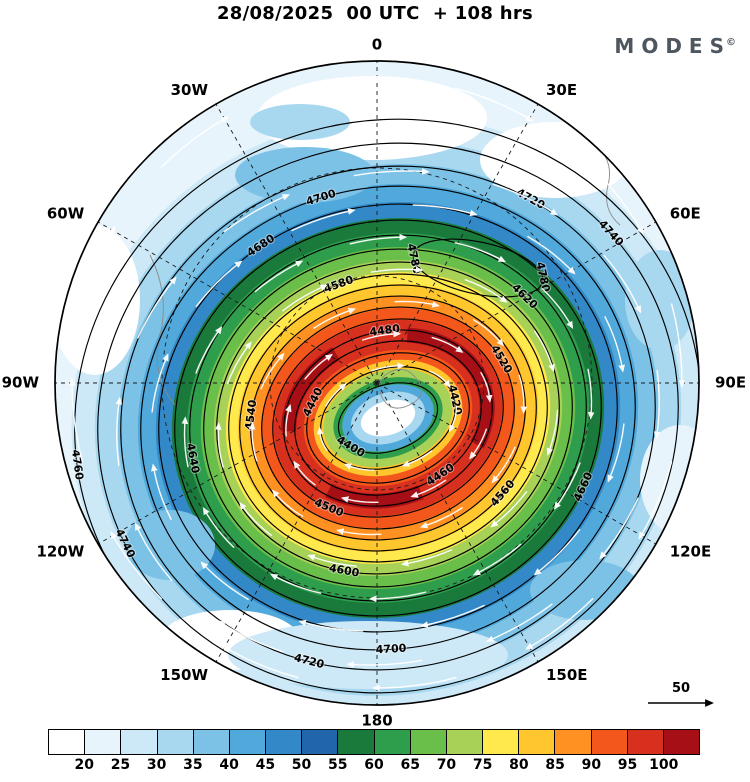  Describe the element at coordinates (120, 765) in the screenshot. I see `colorbar-tick: 25` at that location.